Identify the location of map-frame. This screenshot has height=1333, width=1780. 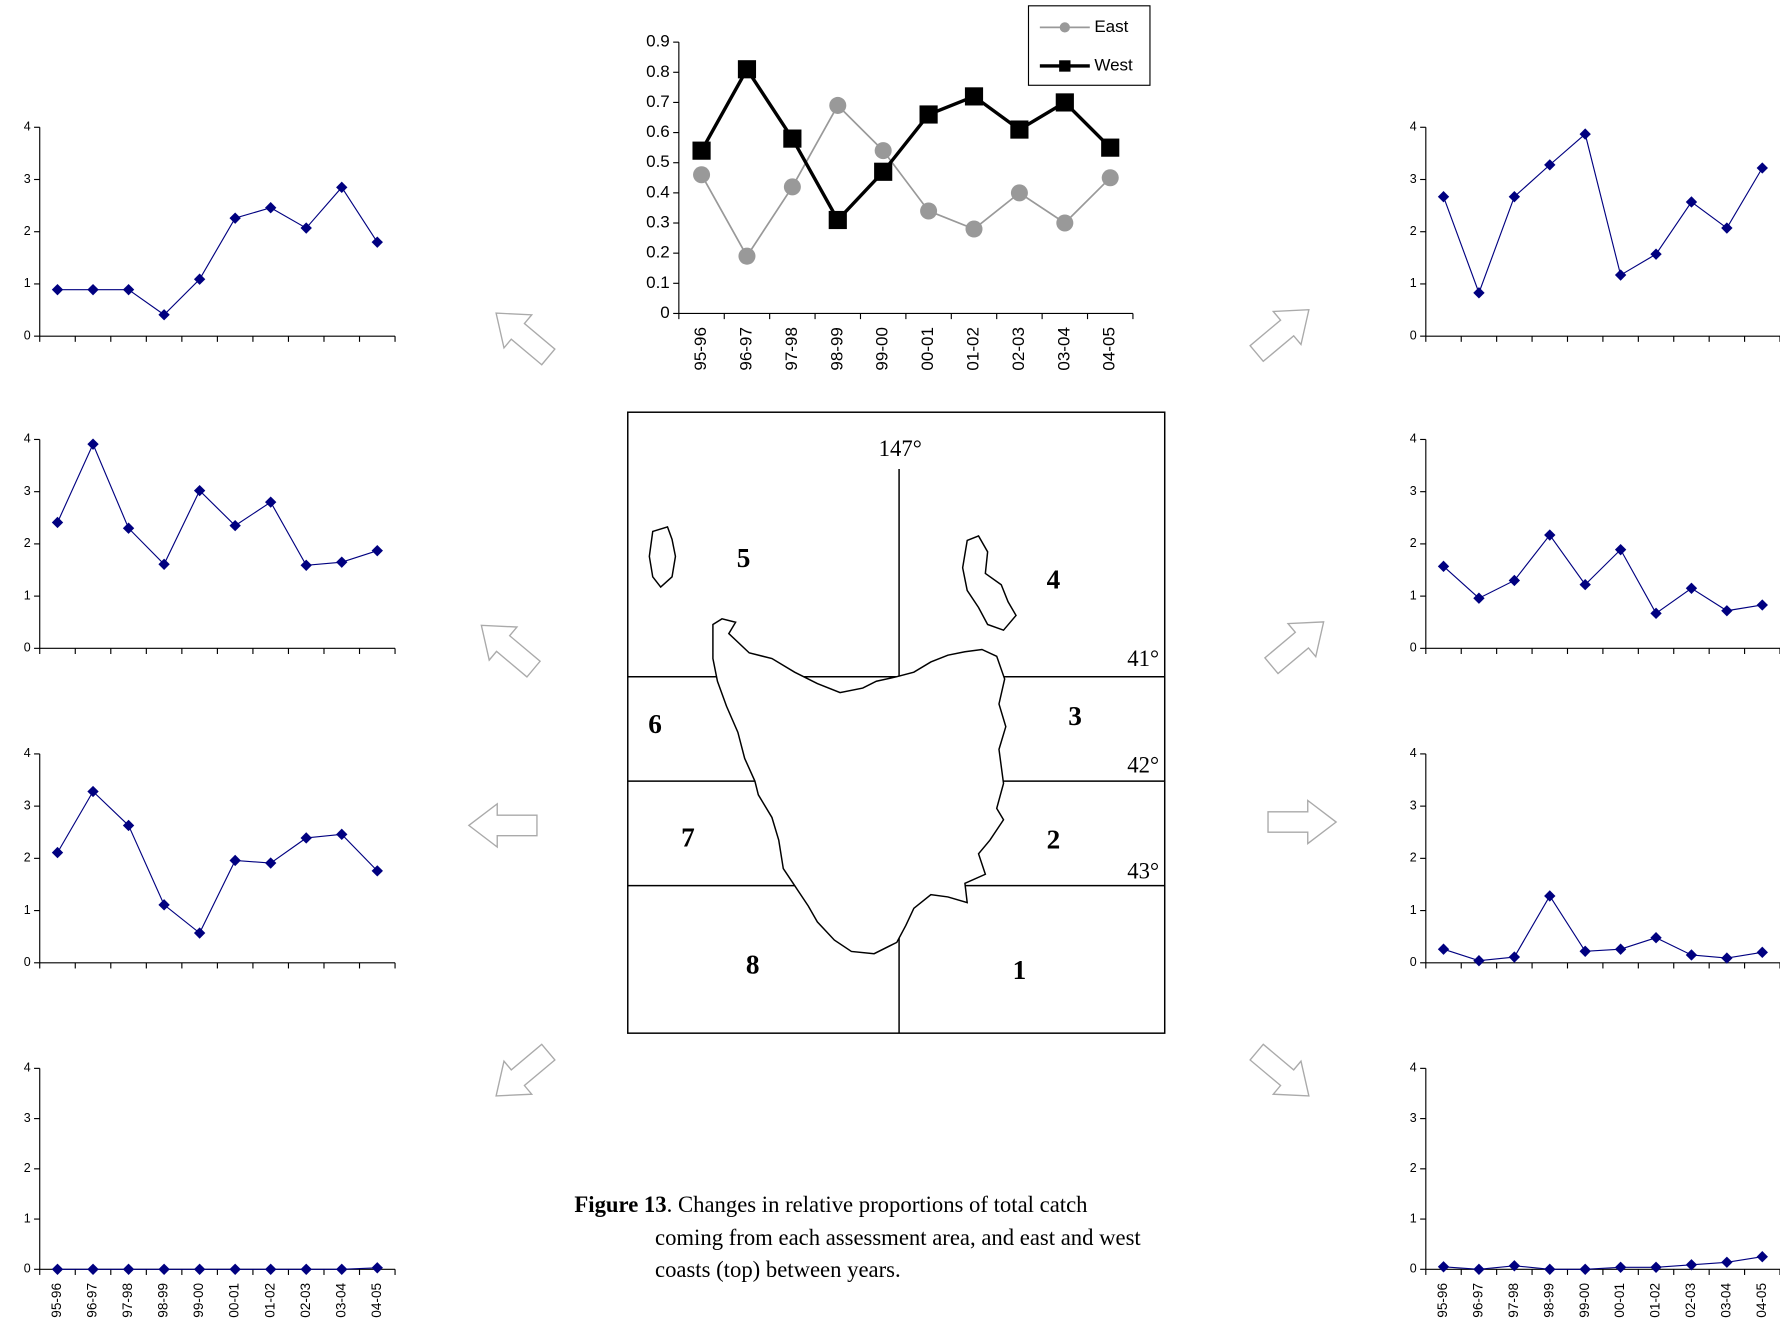
(896, 722).